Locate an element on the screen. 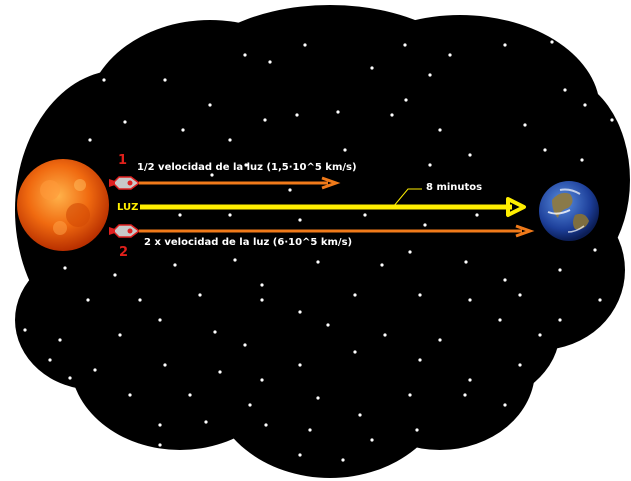 This screenshot has height=481, width=631. ship-1-speed-label: 1/2 velocidad de la luz (1,5·10^5 km/s) is located at coordinates (247, 167).